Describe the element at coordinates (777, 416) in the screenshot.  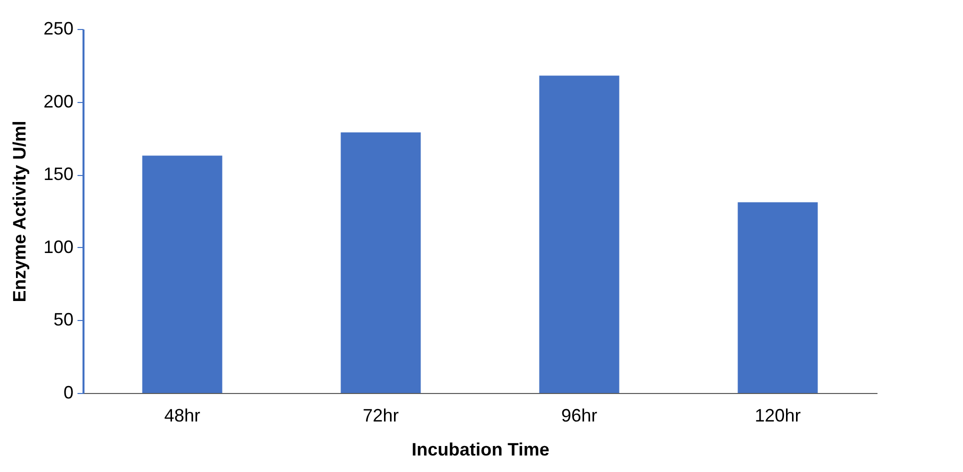
I see `x-tick-label: 120hr` at that location.